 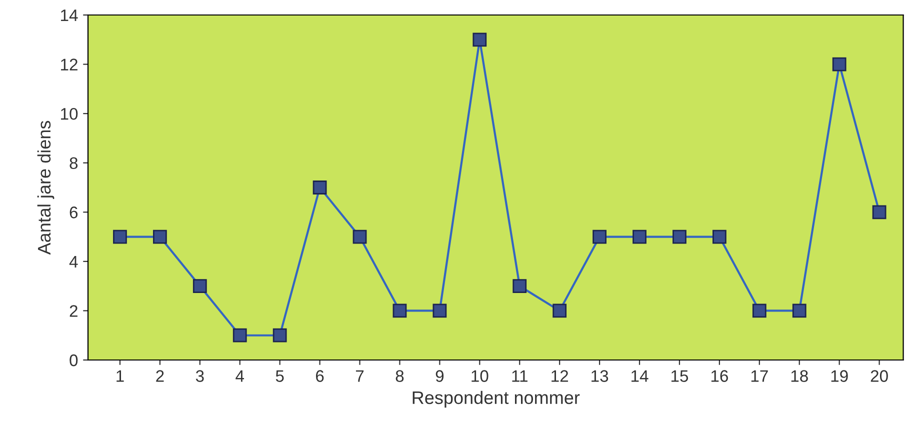 I want to click on x-tick-label: 6, so click(x=320, y=376).